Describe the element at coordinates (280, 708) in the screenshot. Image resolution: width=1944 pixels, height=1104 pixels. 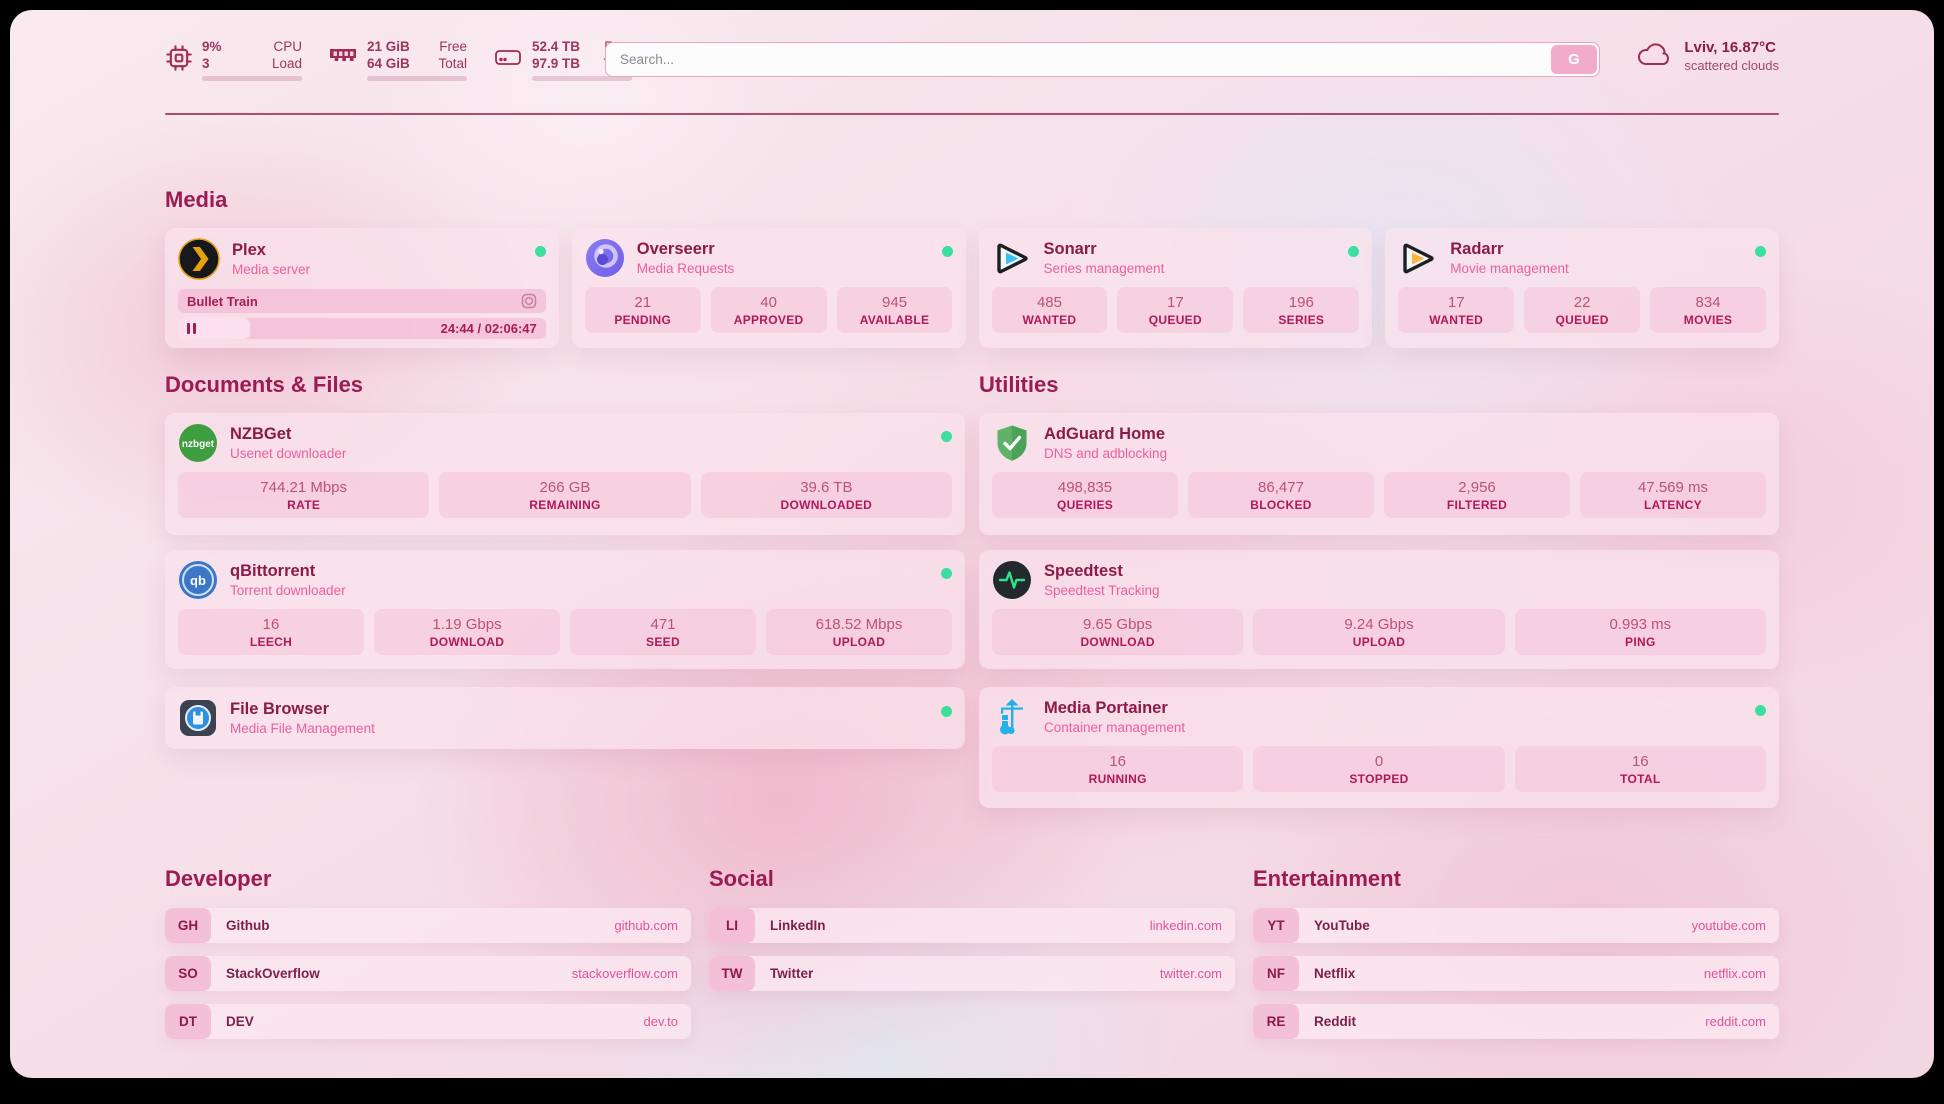
I see `app-title: File Browser` at that location.